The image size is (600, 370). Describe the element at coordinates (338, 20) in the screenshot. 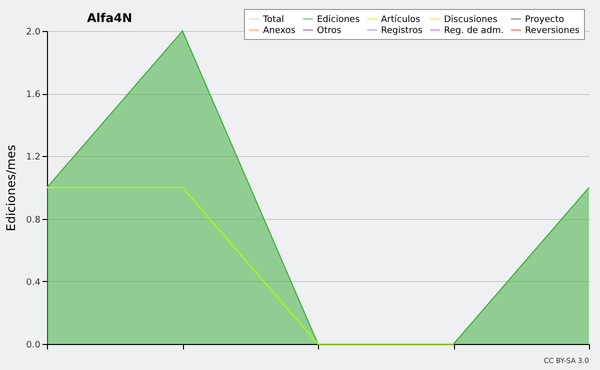

I see `legend-label: Ediciones` at that location.